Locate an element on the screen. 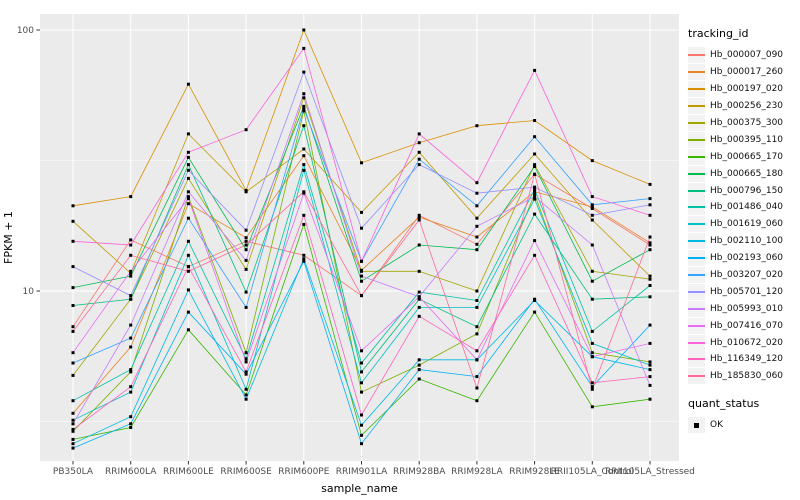  legend-item-Hb_000665_180: Hb_000665_180 is located at coordinates (744, 173).